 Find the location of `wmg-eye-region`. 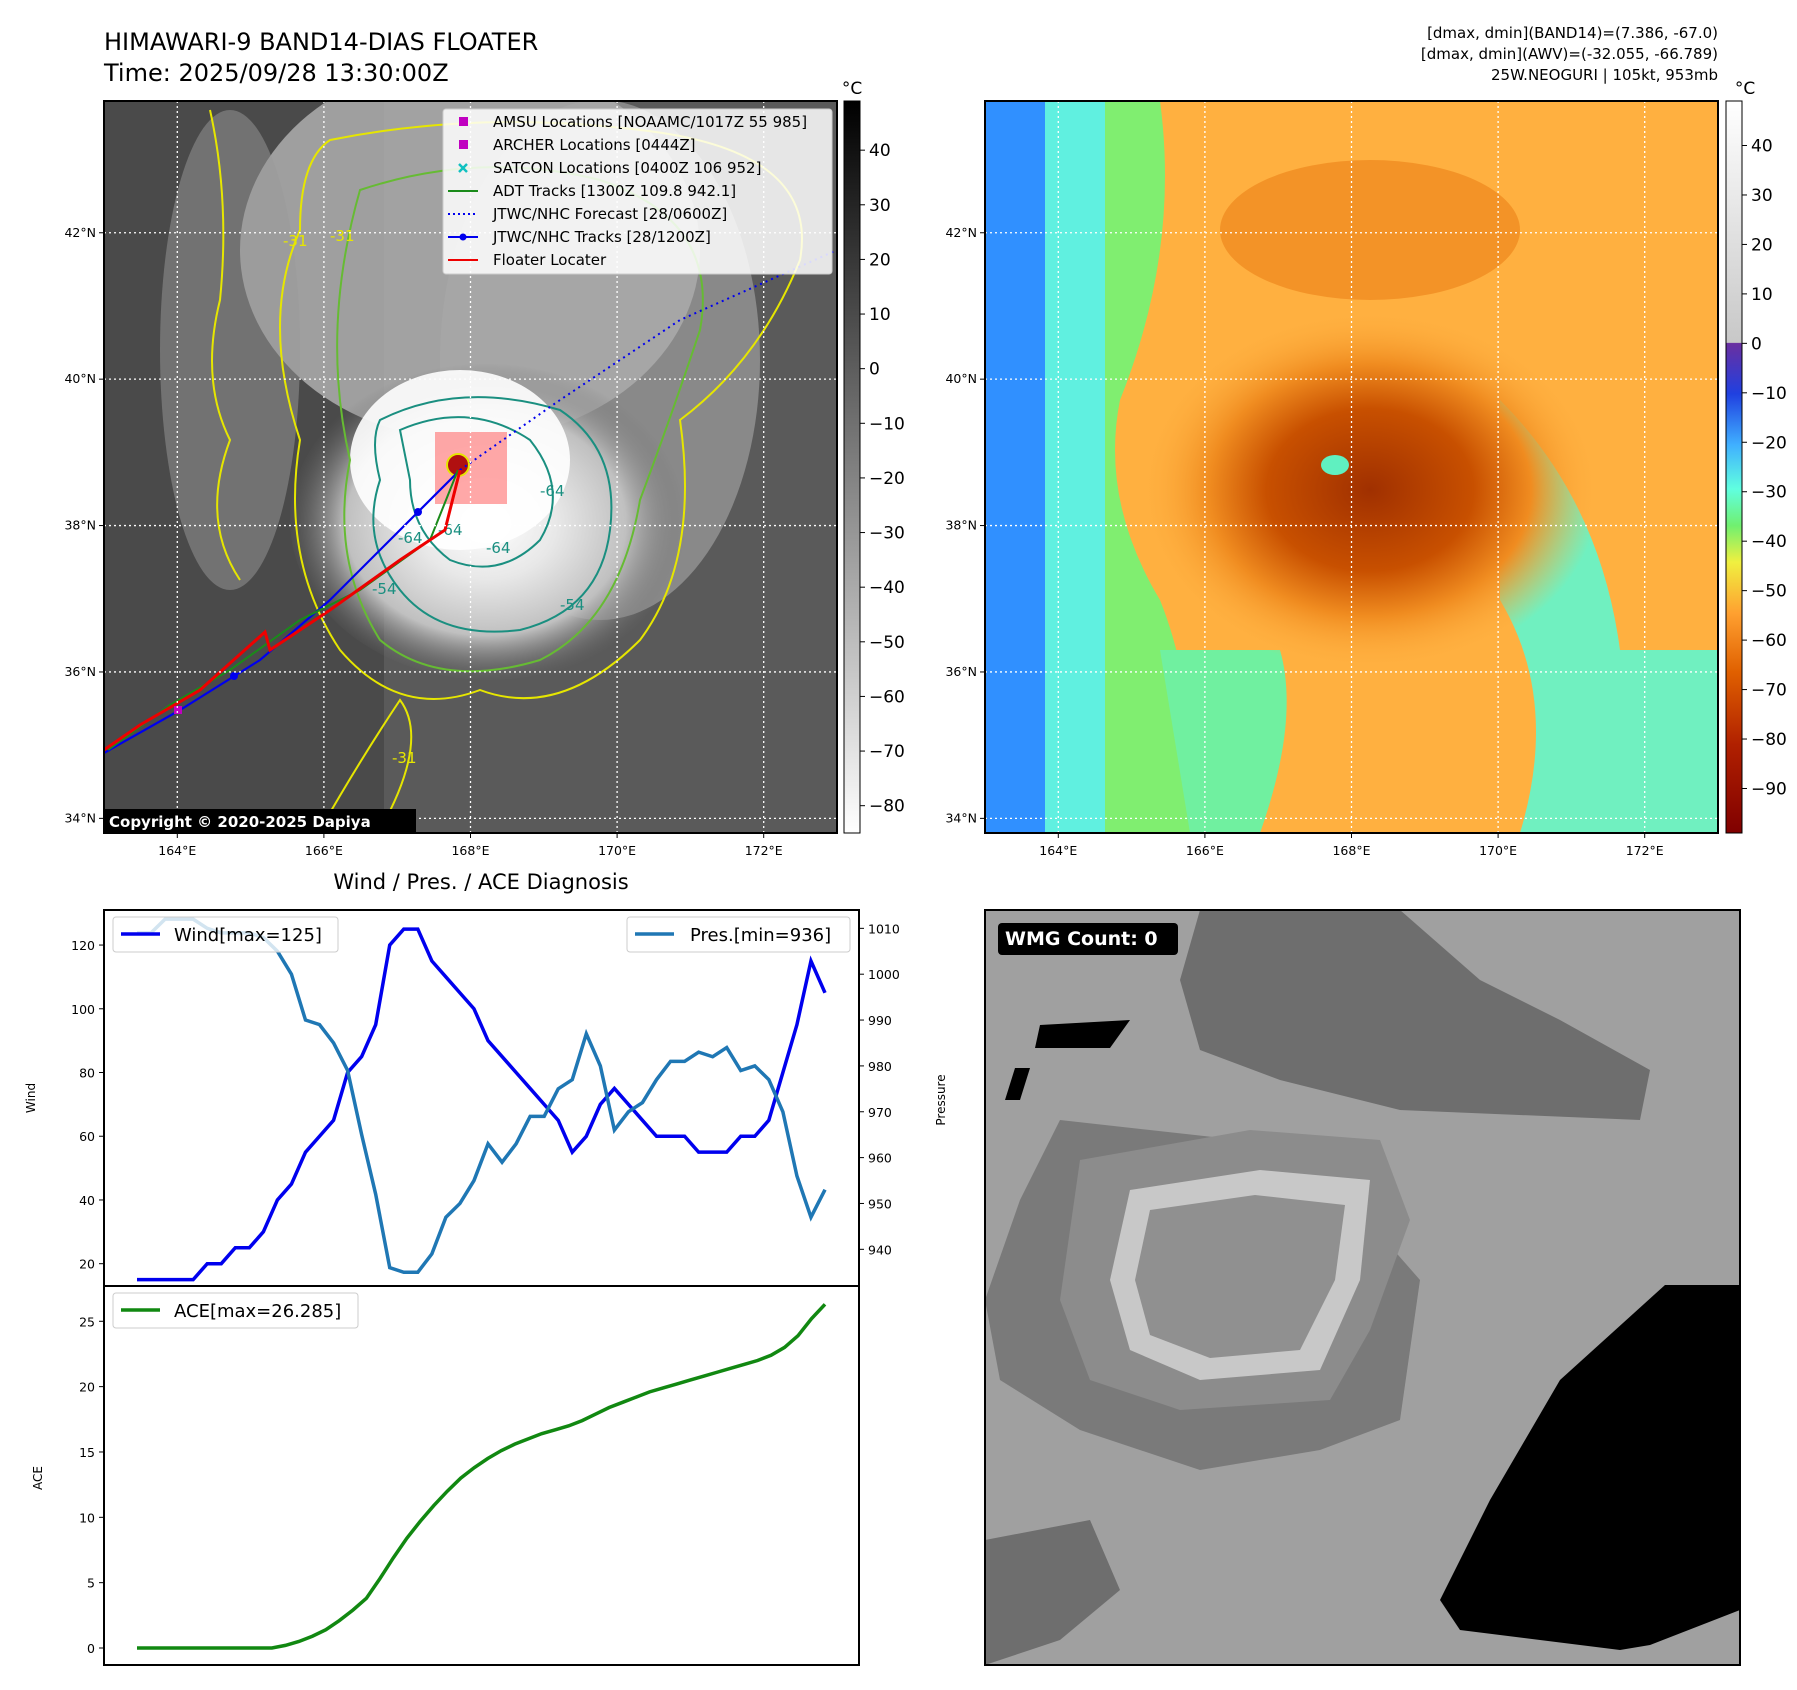

wmg-eye-region is located at coordinates (1240, 1276).